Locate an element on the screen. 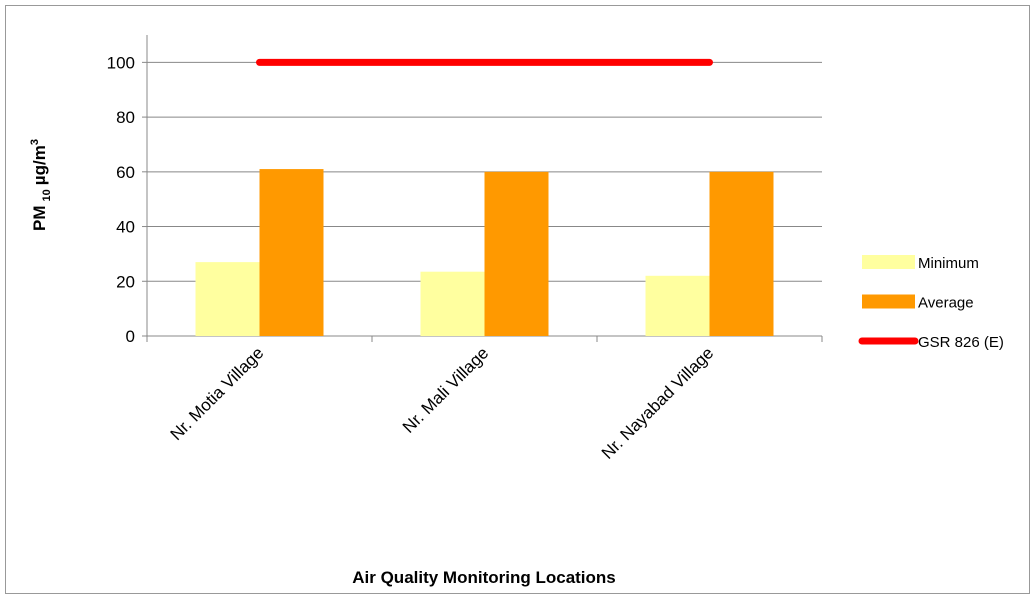 This screenshot has width=1035, height=599. legend-label: Average is located at coordinates (946, 303).